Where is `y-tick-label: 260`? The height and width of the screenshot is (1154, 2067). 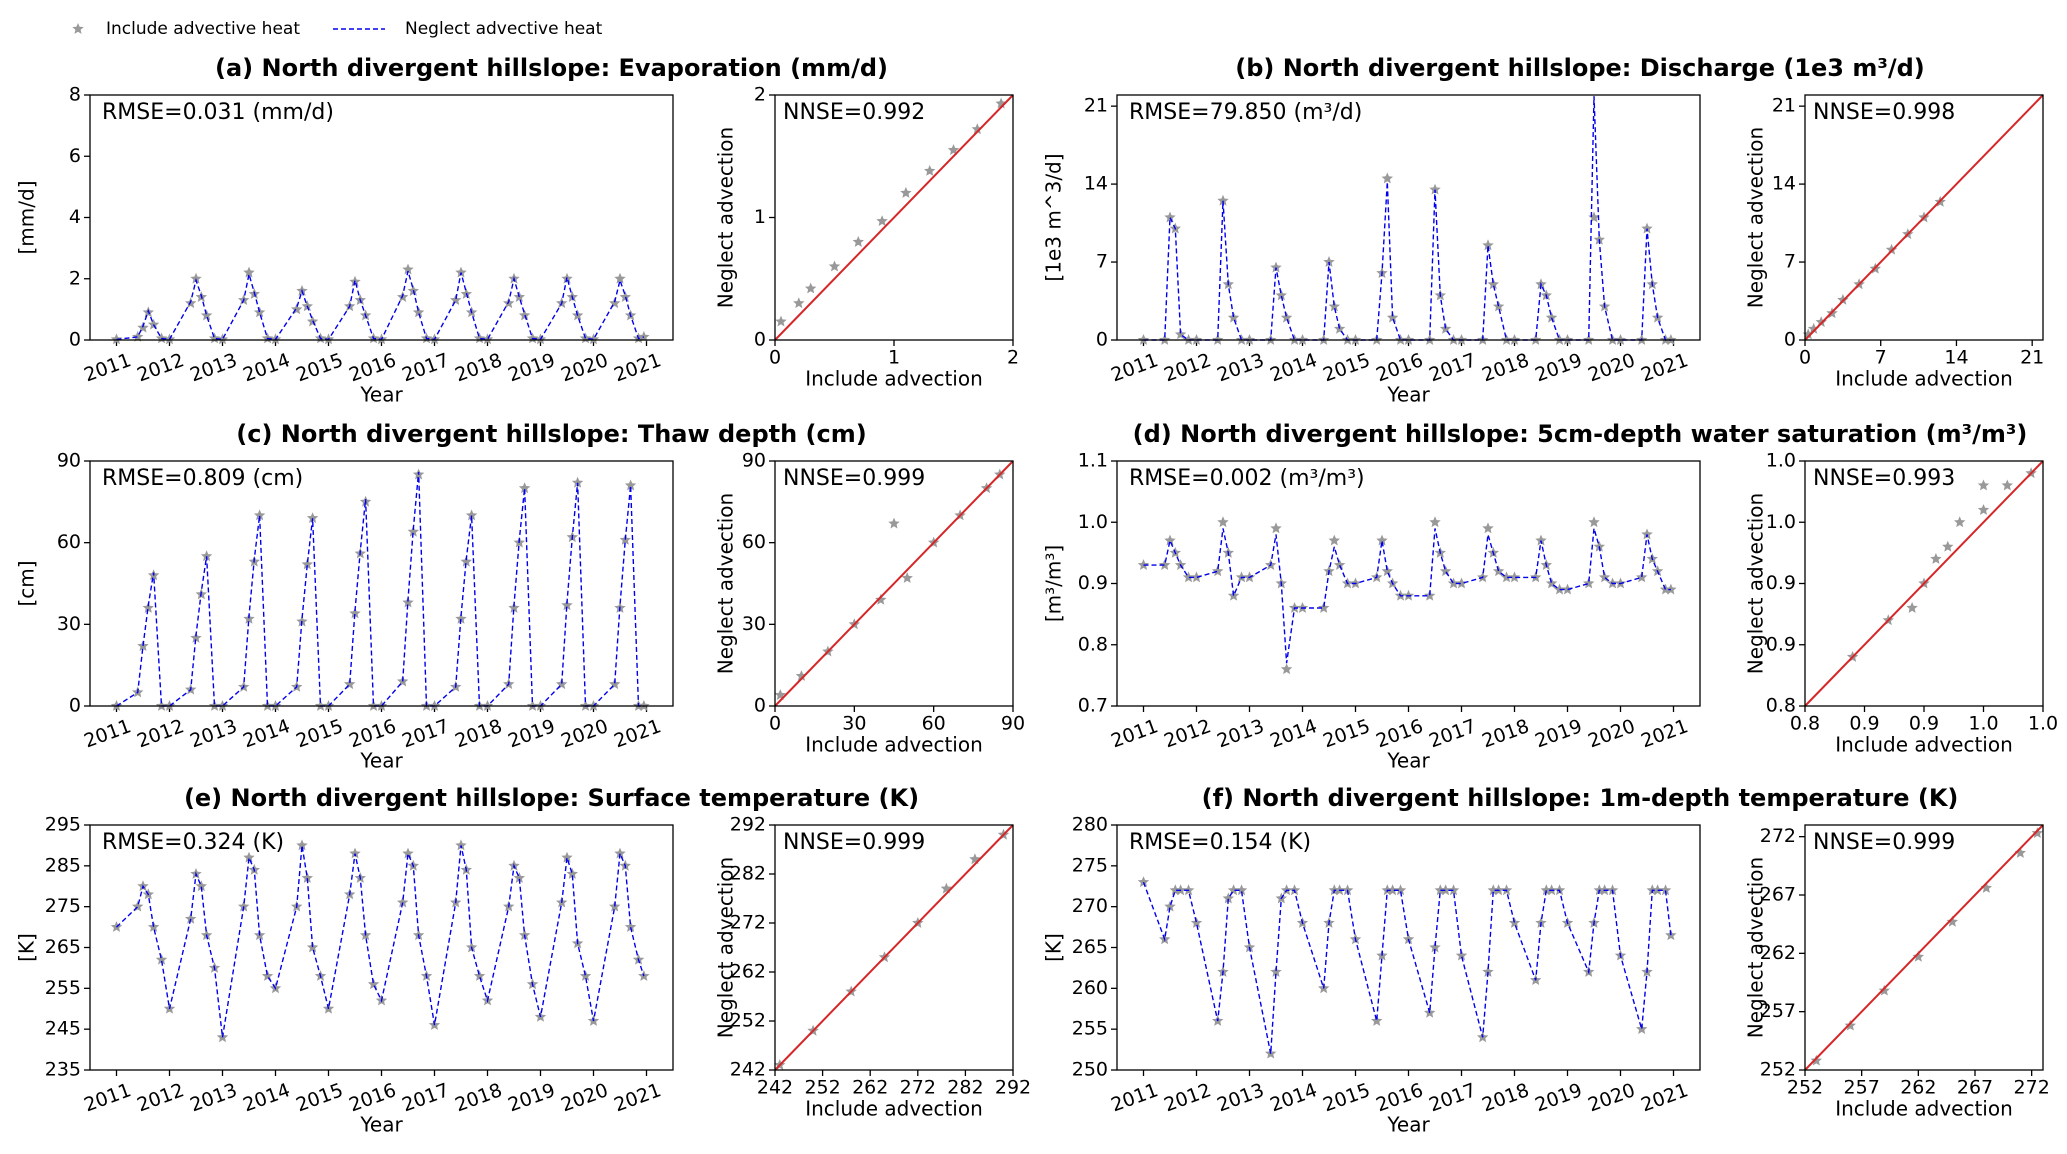
y-tick-label: 260 is located at coordinates (1090, 988).